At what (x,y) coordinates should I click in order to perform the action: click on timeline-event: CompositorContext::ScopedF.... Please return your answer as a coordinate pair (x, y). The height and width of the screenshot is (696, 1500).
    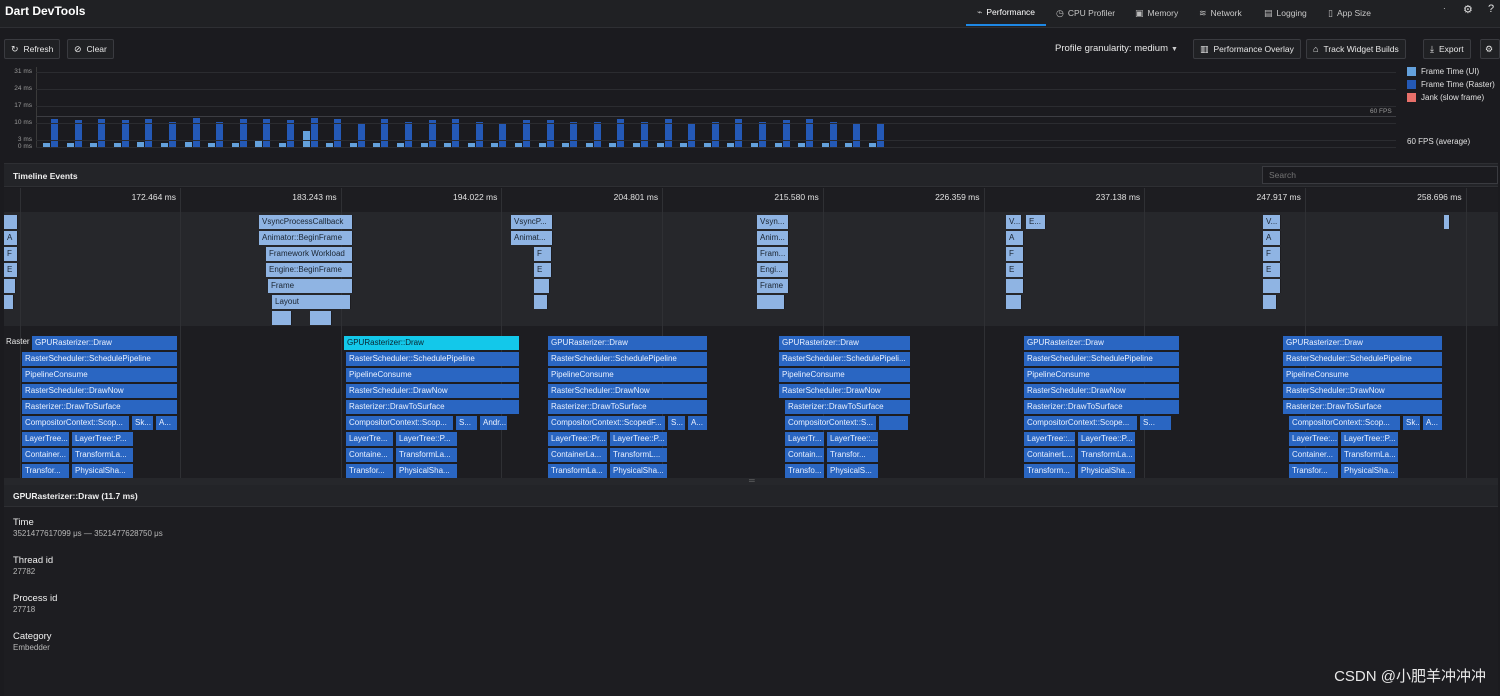
    Looking at the image, I should click on (607, 423).